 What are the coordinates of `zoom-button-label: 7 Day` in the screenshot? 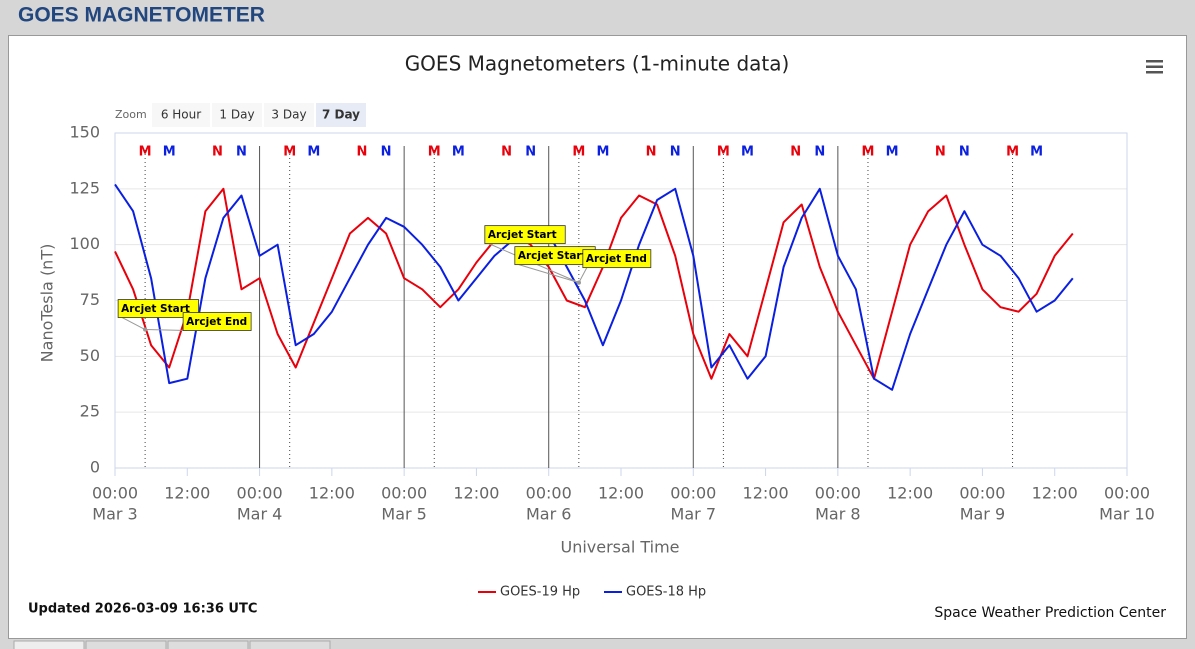 It's located at (341, 115).